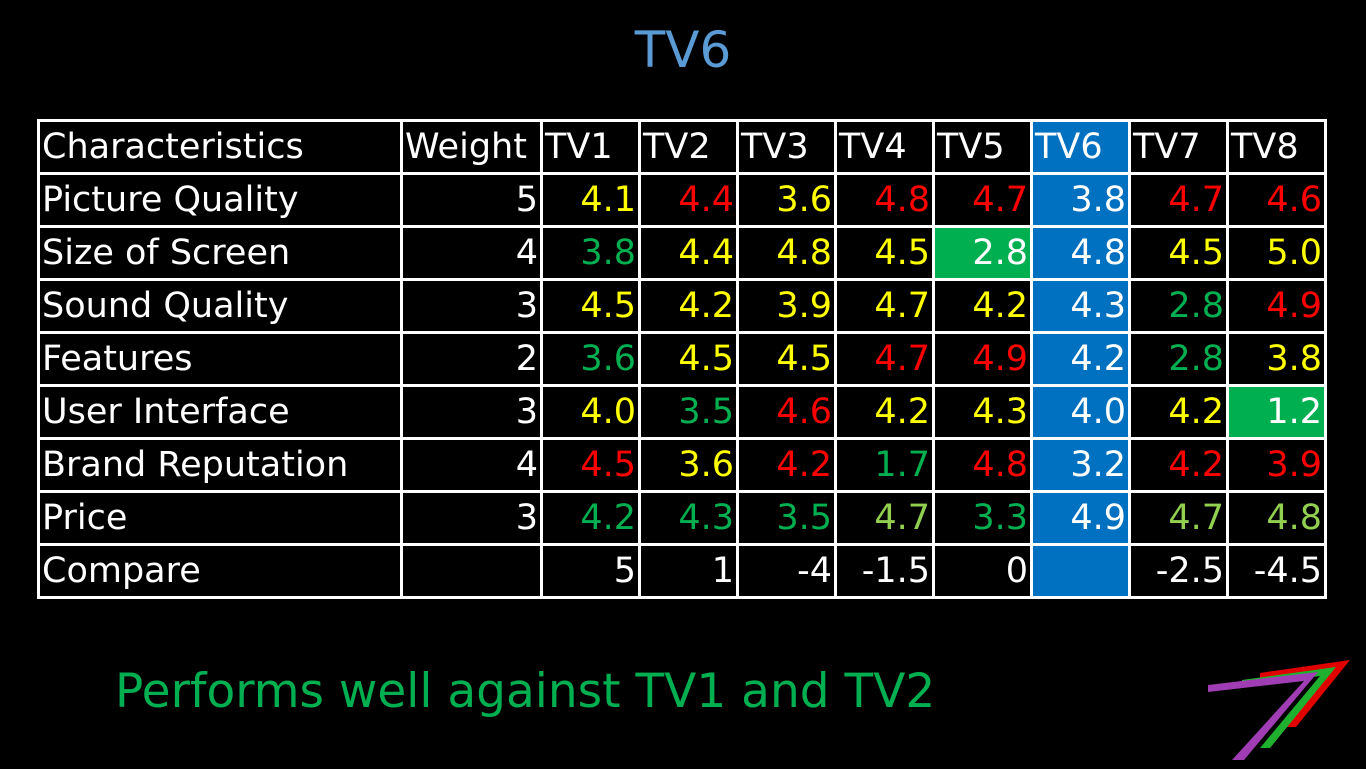 This screenshot has height=769, width=1366. I want to click on table-row: Price 3 4.2 4.3 3.5 4.7 3.3 4.9 4.7 4.8, so click(682, 518).